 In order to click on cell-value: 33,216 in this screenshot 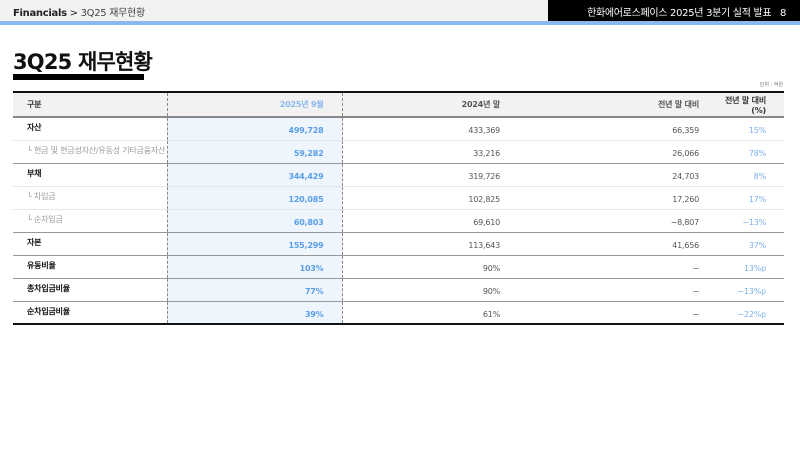, I will do `click(441, 151)`.